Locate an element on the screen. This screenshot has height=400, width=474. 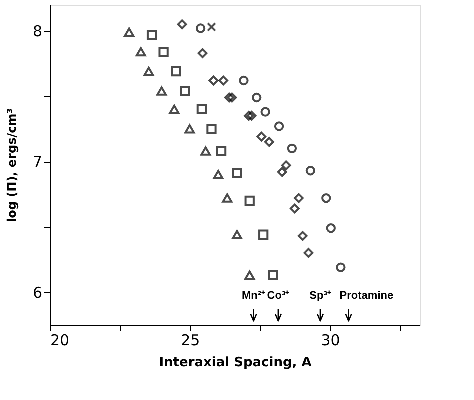
x-tick-label: 25 is located at coordinates (190, 341).